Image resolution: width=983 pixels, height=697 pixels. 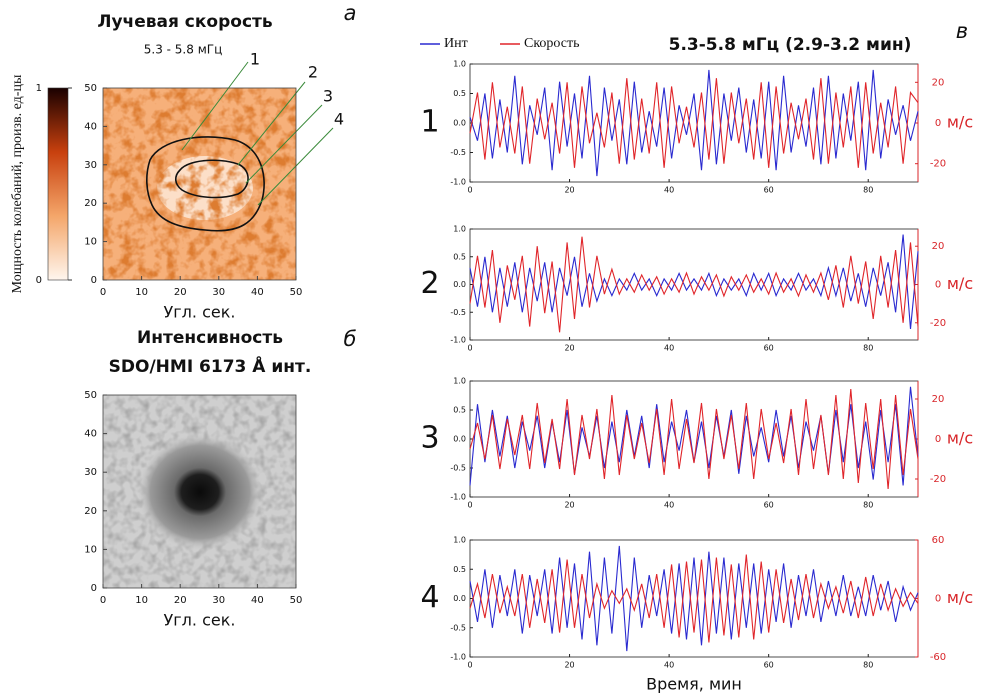 I want to click on intensity-map, so click(x=199, y=491).